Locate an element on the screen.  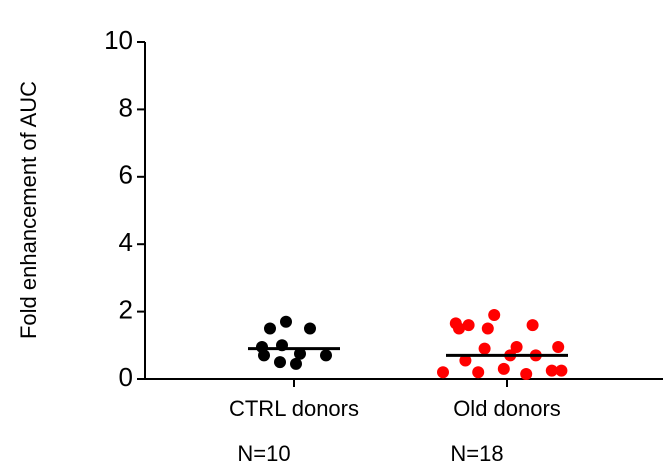
y-tick-label: 10 is located at coordinates (118, 40).